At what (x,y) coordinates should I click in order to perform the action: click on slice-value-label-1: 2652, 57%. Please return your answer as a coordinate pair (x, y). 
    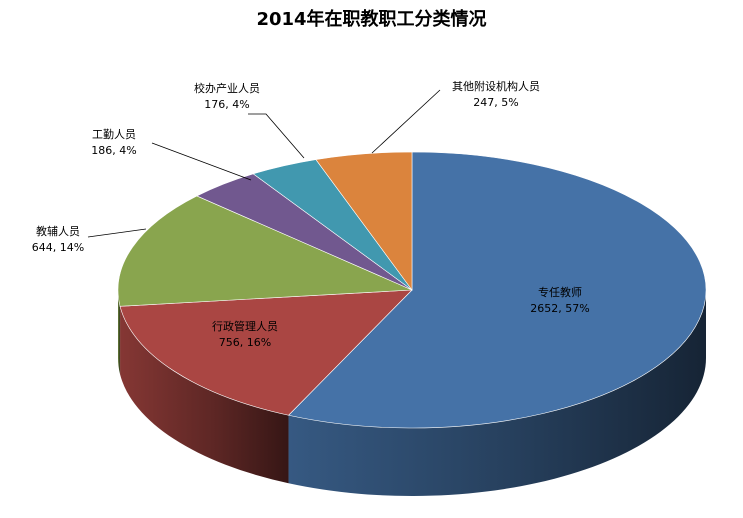
    Looking at the image, I should click on (559, 308).